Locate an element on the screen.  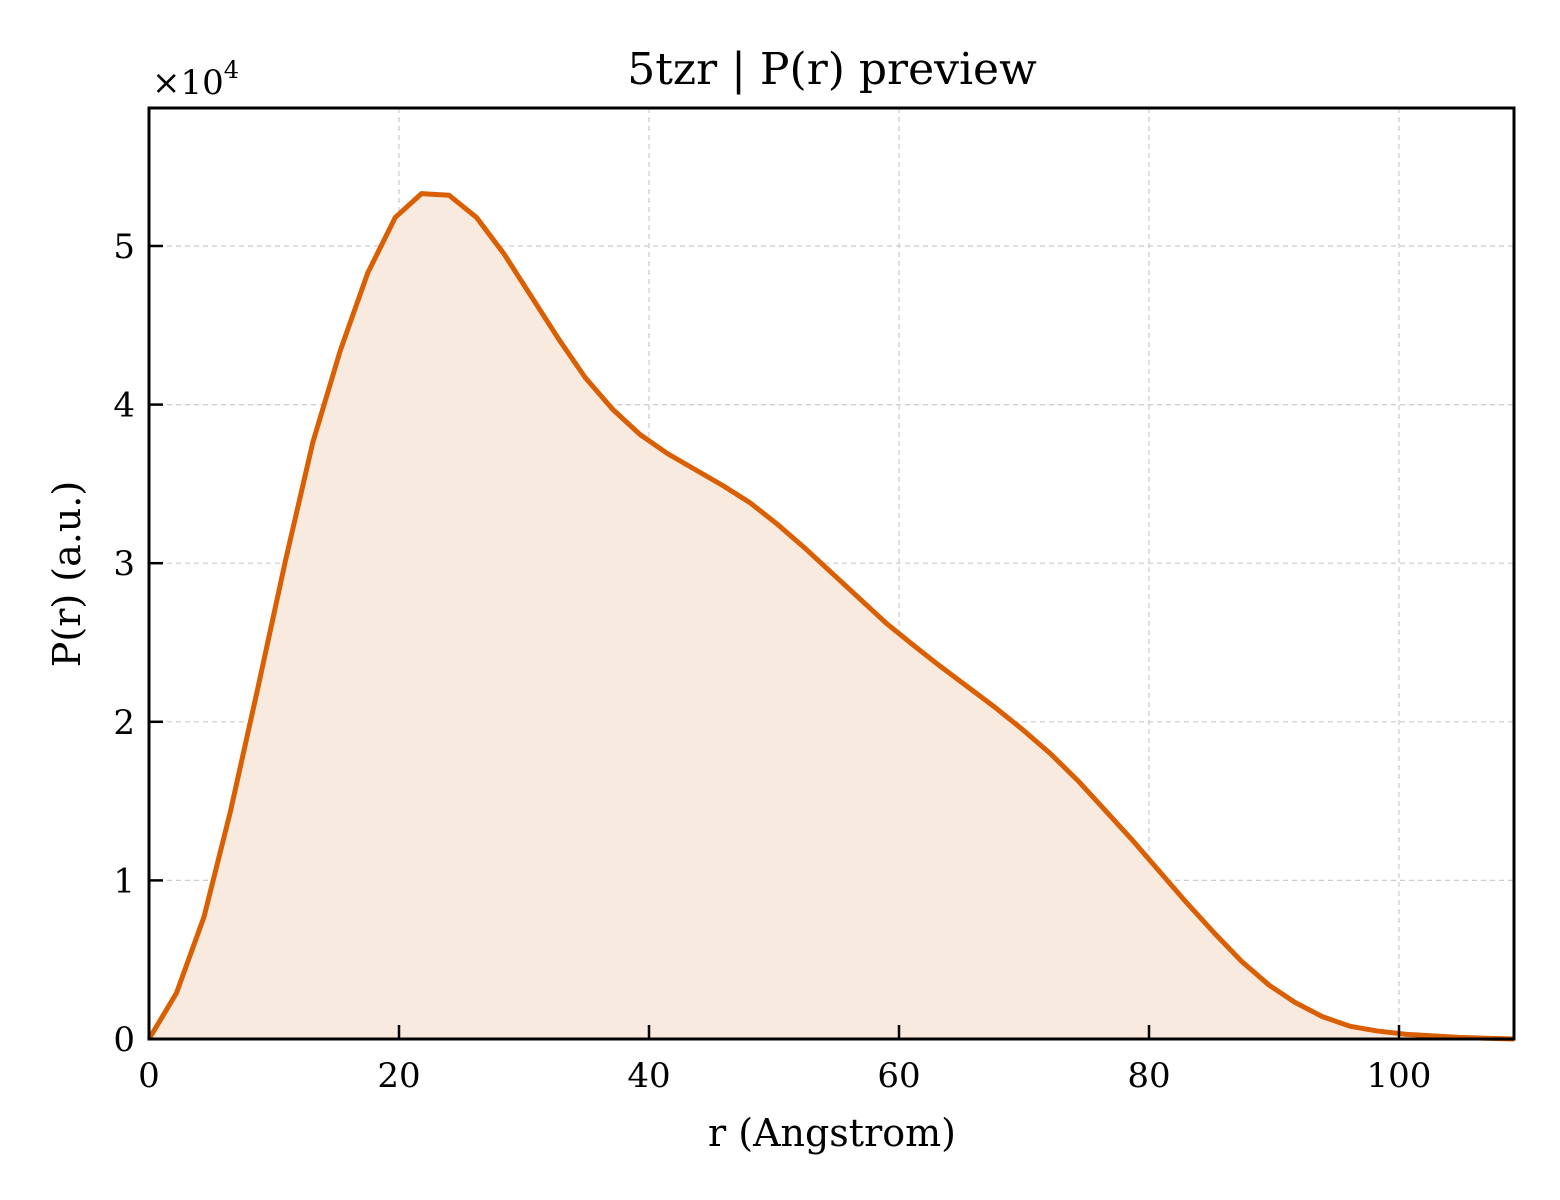
y-offset-exponent: 4 is located at coordinates (231, 70).